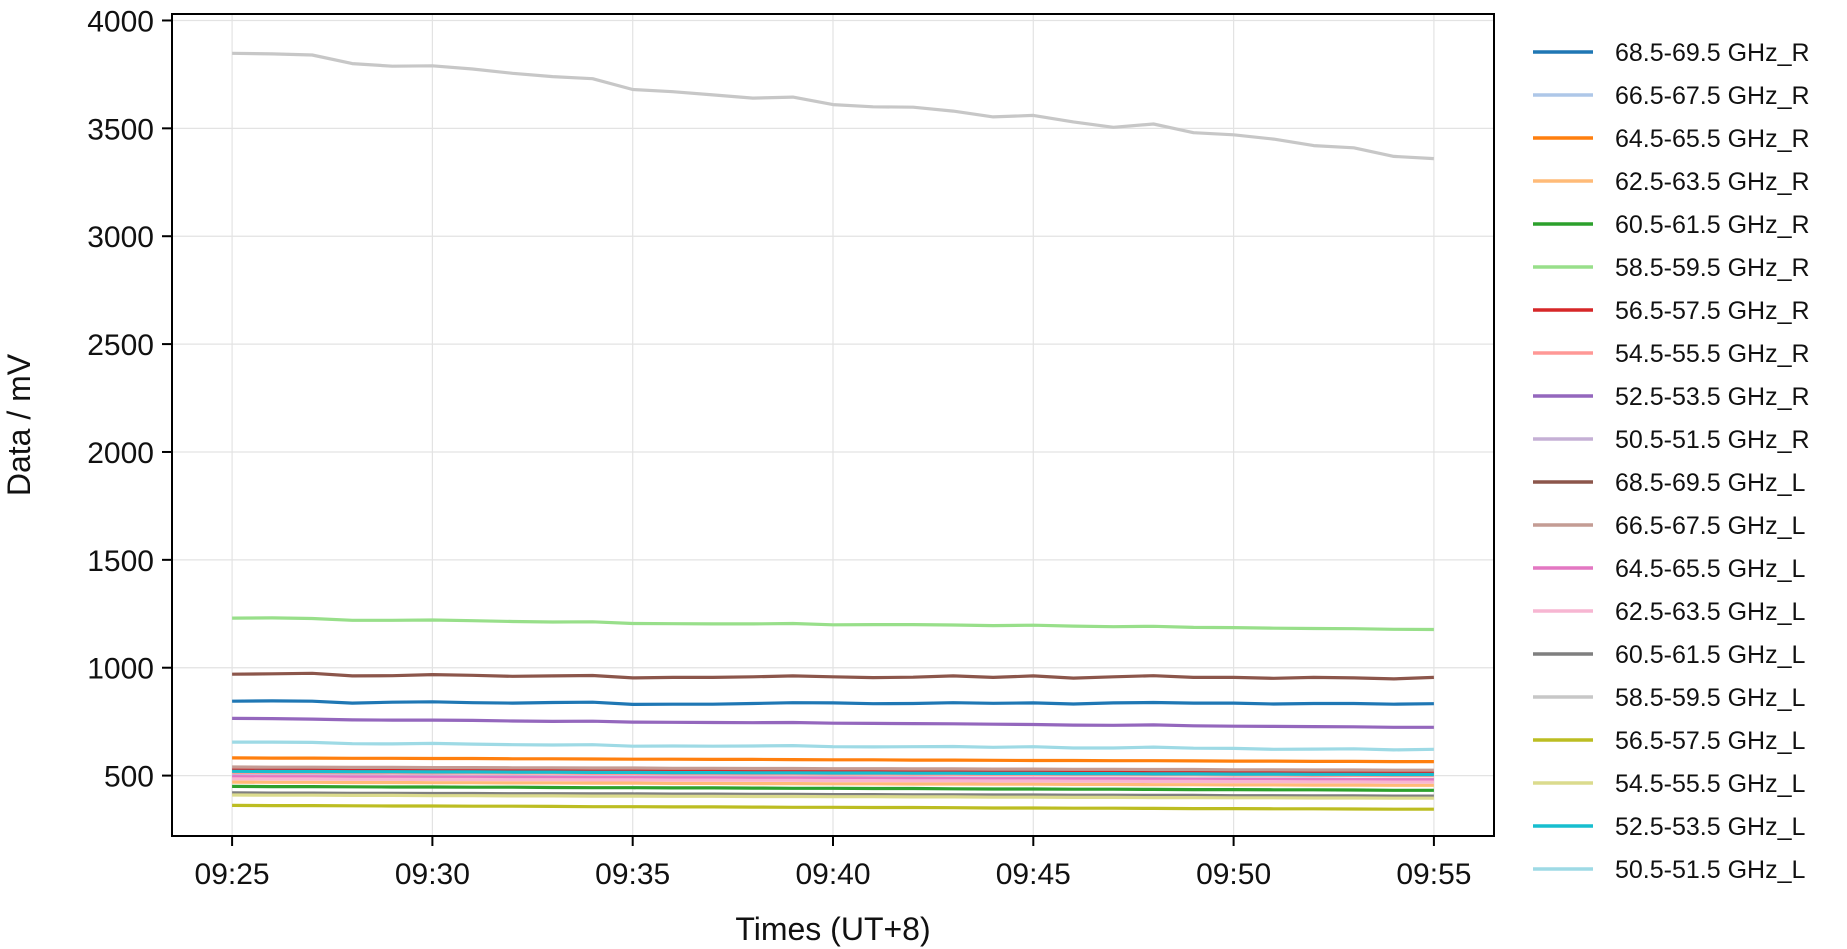 The image size is (1847, 949). I want to click on legend-entry: 62.5-63.5 GHz_R, so click(1671, 182).